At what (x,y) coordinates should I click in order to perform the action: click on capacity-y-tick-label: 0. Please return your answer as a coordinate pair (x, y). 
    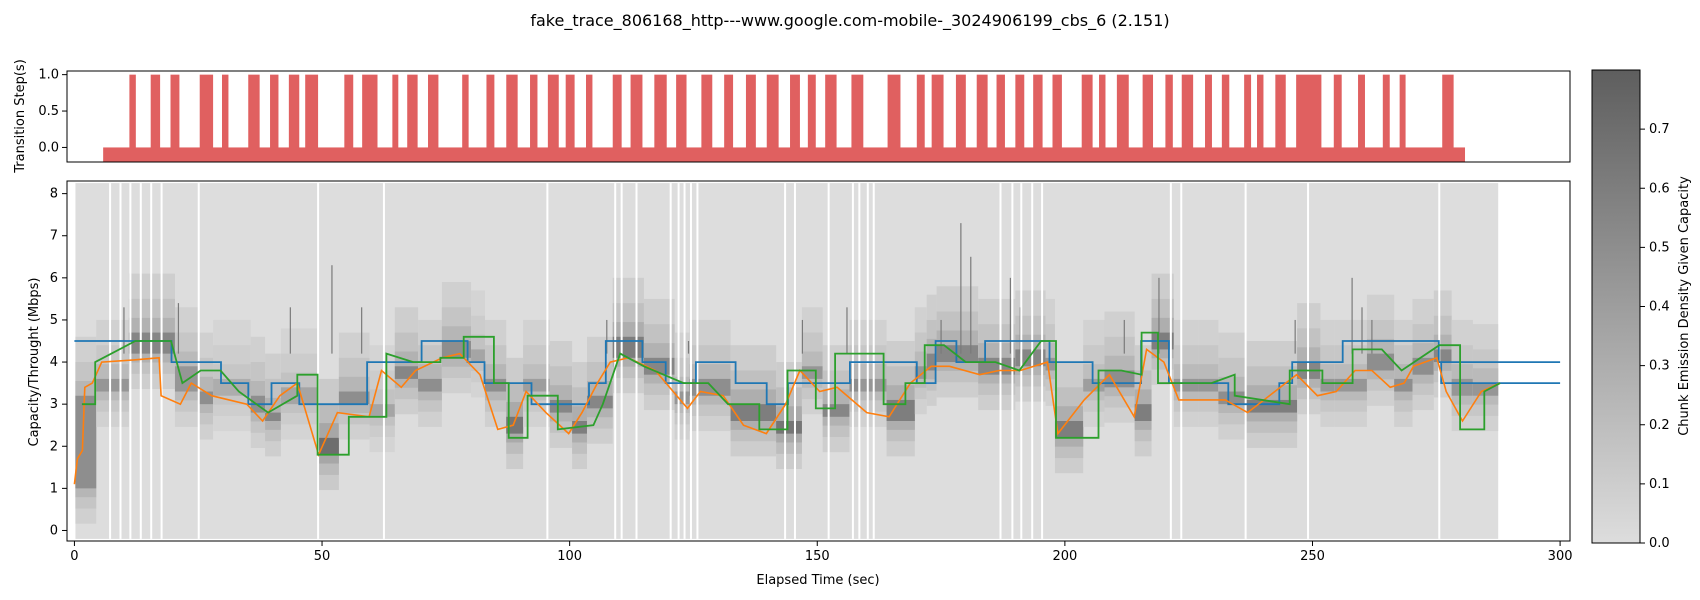
    Looking at the image, I should click on (54, 530).